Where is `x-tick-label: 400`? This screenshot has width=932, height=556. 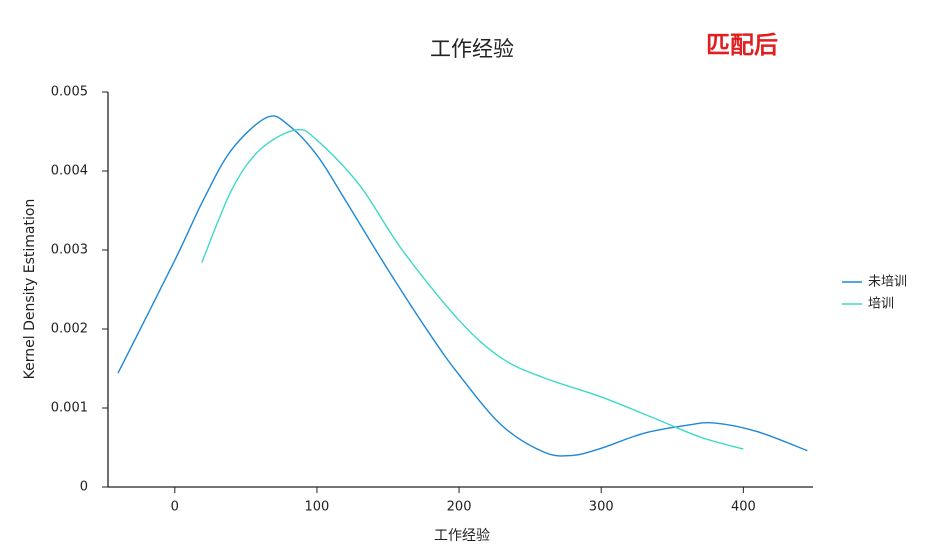
x-tick-label: 400 is located at coordinates (743, 507).